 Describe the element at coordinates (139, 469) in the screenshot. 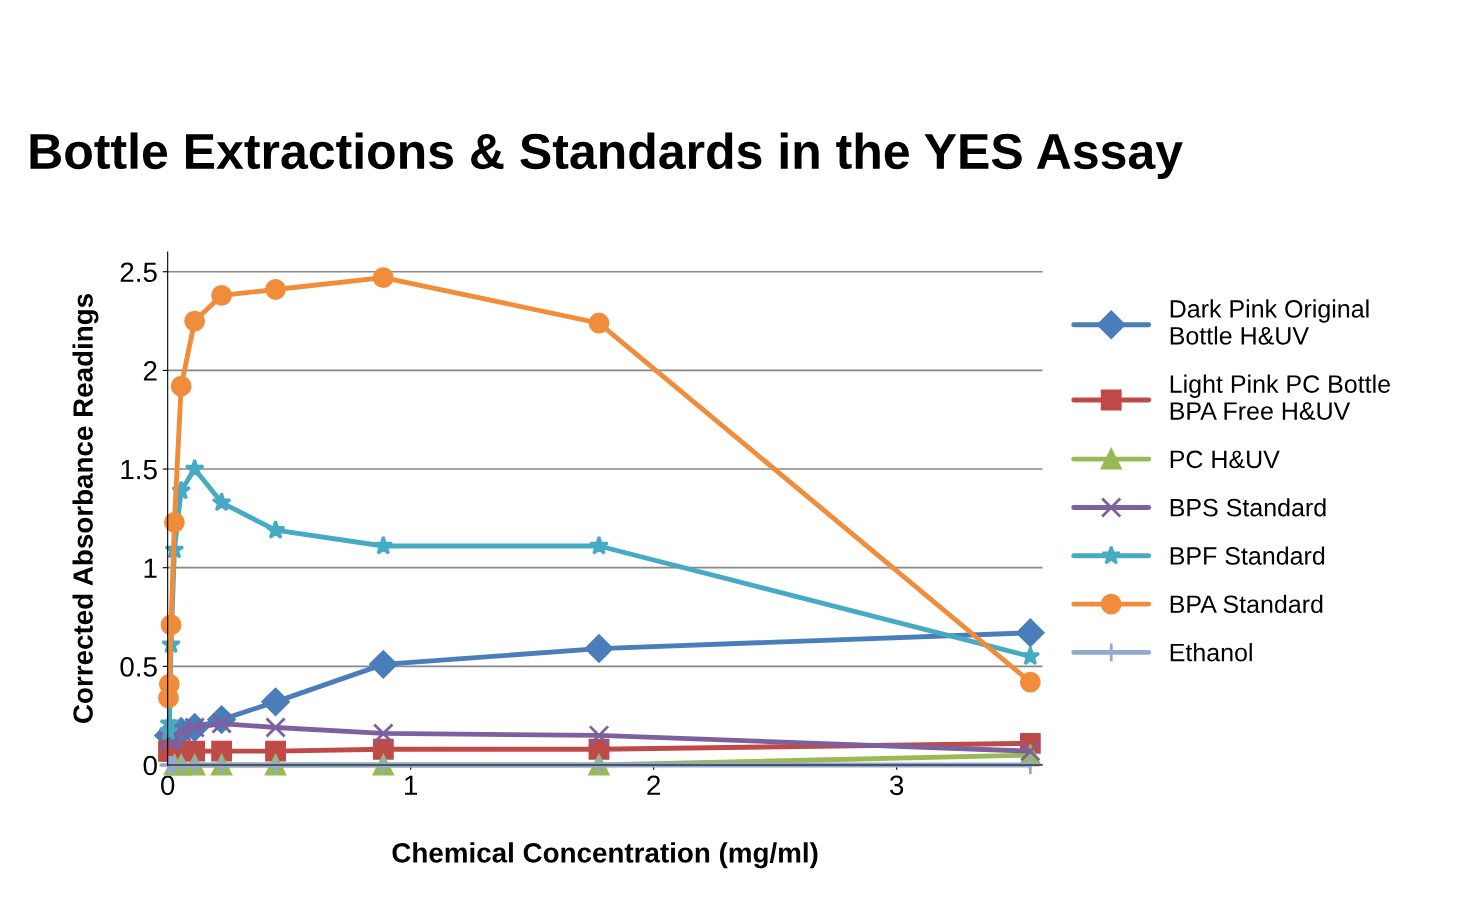

I see `y-tick-label: 1.5` at that location.